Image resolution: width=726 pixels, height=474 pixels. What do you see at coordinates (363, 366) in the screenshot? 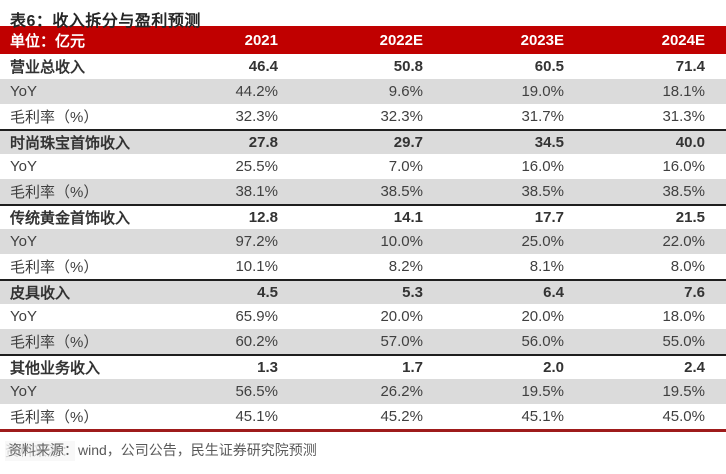
I see `table-row: 其他业务收入 1.3 1.7 2.0 2.4` at bounding box center [363, 366].